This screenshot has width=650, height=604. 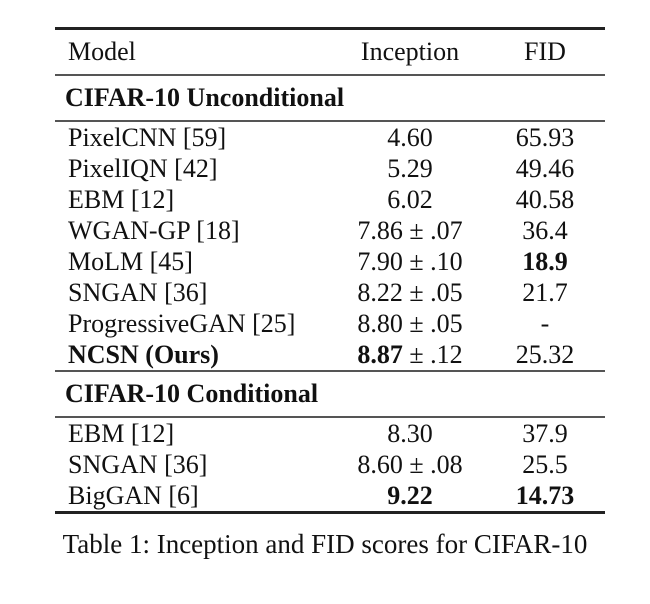 I want to click on section-1-header-block: CIFAR-10 Conditional, so click(x=330, y=394).